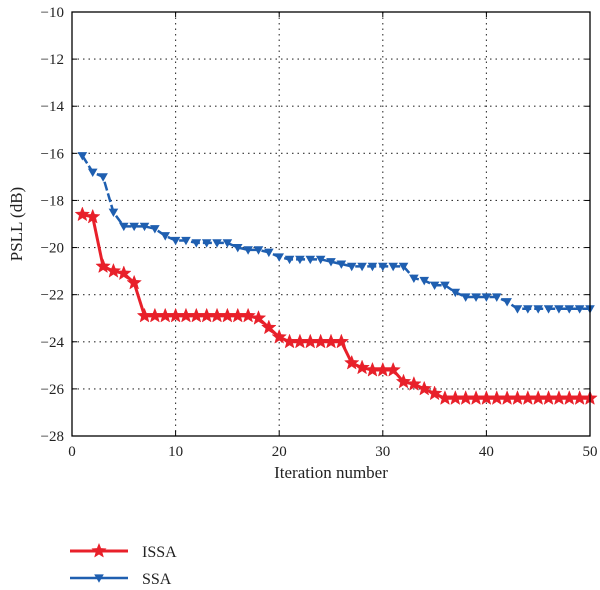 The image size is (600, 590). What do you see at coordinates (590, 452) in the screenshot?
I see `x-tick-label: 50` at bounding box center [590, 452].